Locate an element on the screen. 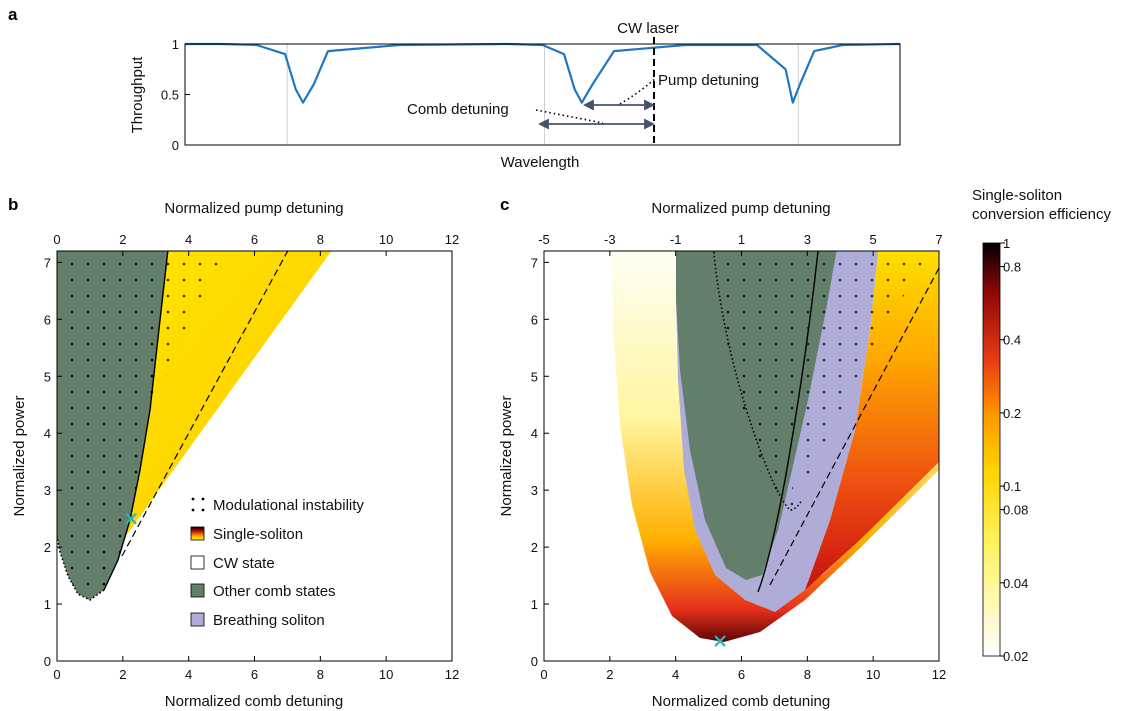  y-axis-label-b: Normalized power is located at coordinates (19, 456).